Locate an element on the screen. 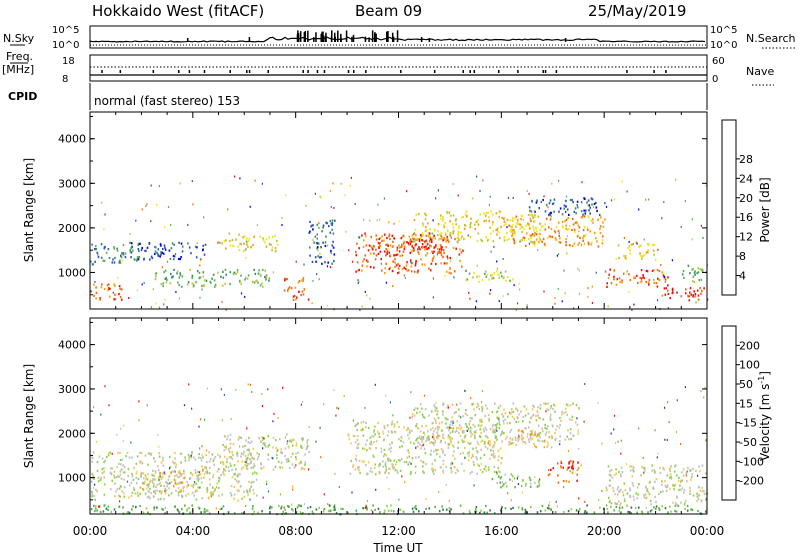 The height and width of the screenshot is (558, 800). velocity-colorbar-label-main: Velocity [m s is located at coordinates (765, 422).